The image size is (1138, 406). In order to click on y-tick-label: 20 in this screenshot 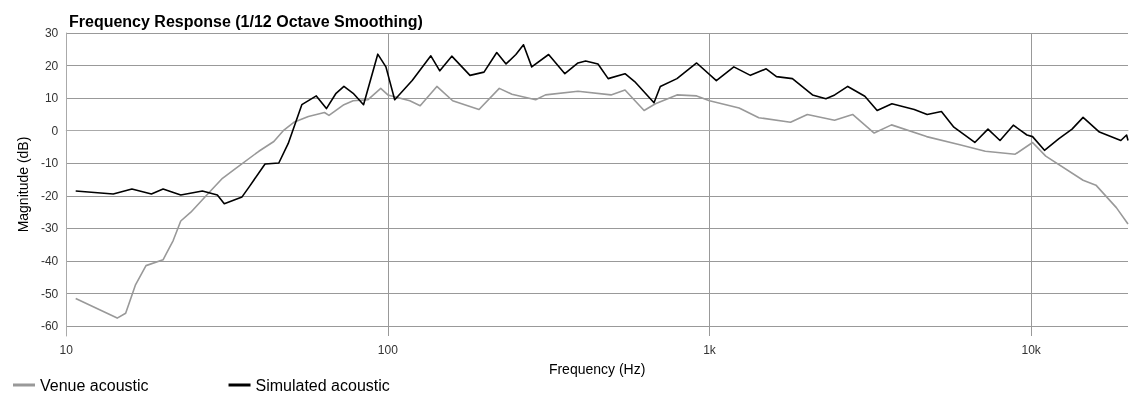, I will do `click(51, 65)`.